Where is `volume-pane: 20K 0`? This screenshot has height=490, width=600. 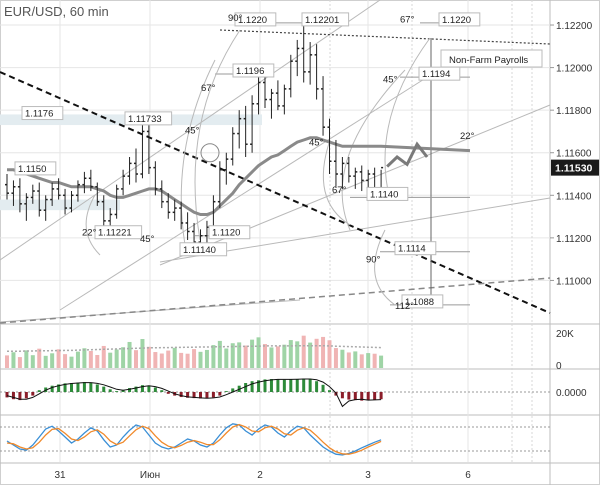
volume-pane: 20K 0 is located at coordinates (289, 350).